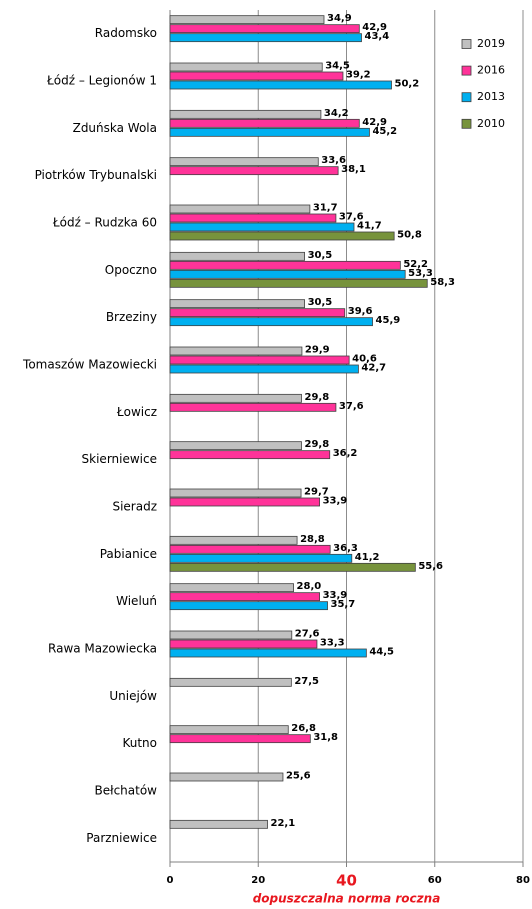 The height and width of the screenshot is (909, 532). What do you see at coordinates (126, 33) in the screenshot?
I see `category-label: Radomsko` at bounding box center [126, 33].